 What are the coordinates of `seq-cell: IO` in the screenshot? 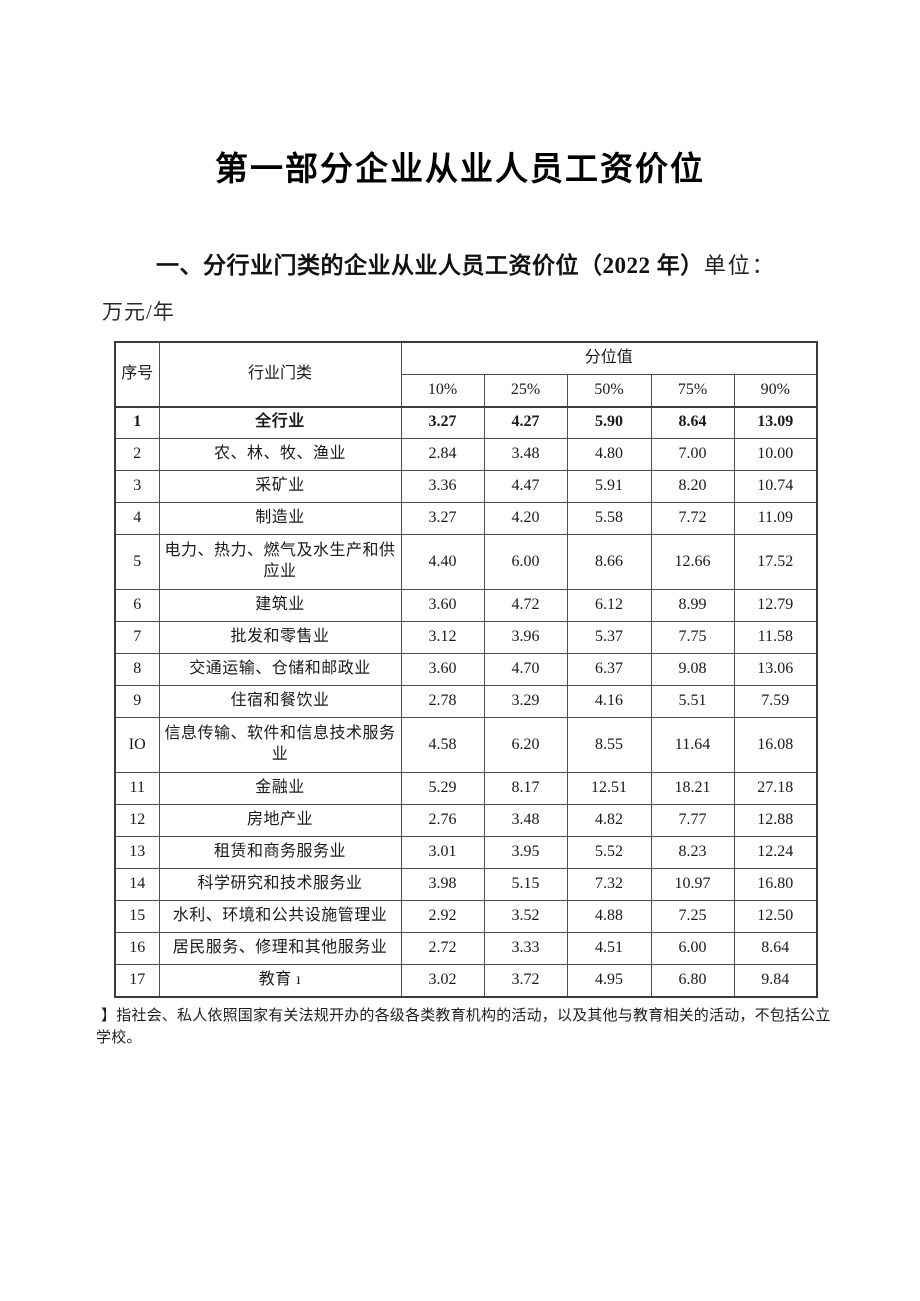 It's located at (137, 745).